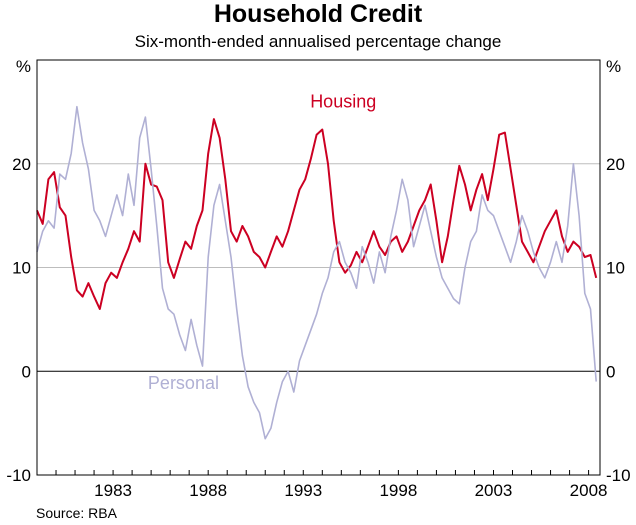 Image resolution: width=636 pixels, height=525 pixels. Describe the element at coordinates (18, 475) in the screenshot. I see `y-tick-label-left: -10` at that location.